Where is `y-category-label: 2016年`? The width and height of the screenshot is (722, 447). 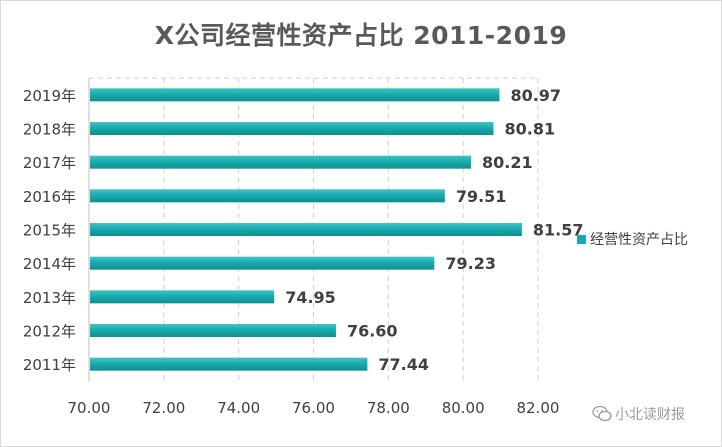 y-category-label: 2016年 is located at coordinates (49, 197).